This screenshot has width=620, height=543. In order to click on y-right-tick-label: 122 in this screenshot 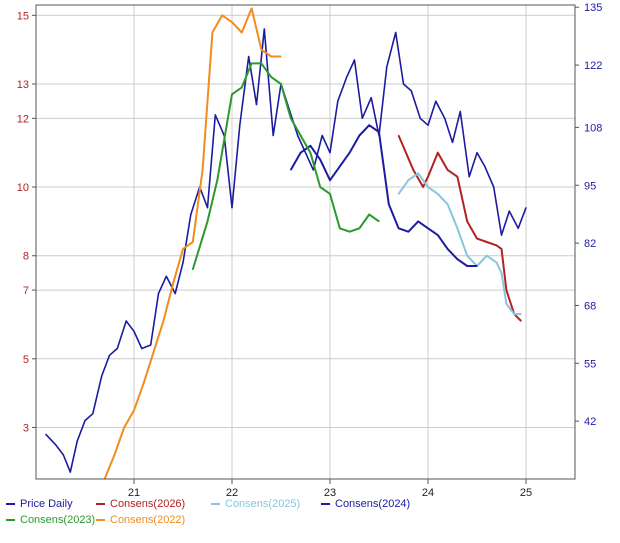, I will do `click(593, 66)`.